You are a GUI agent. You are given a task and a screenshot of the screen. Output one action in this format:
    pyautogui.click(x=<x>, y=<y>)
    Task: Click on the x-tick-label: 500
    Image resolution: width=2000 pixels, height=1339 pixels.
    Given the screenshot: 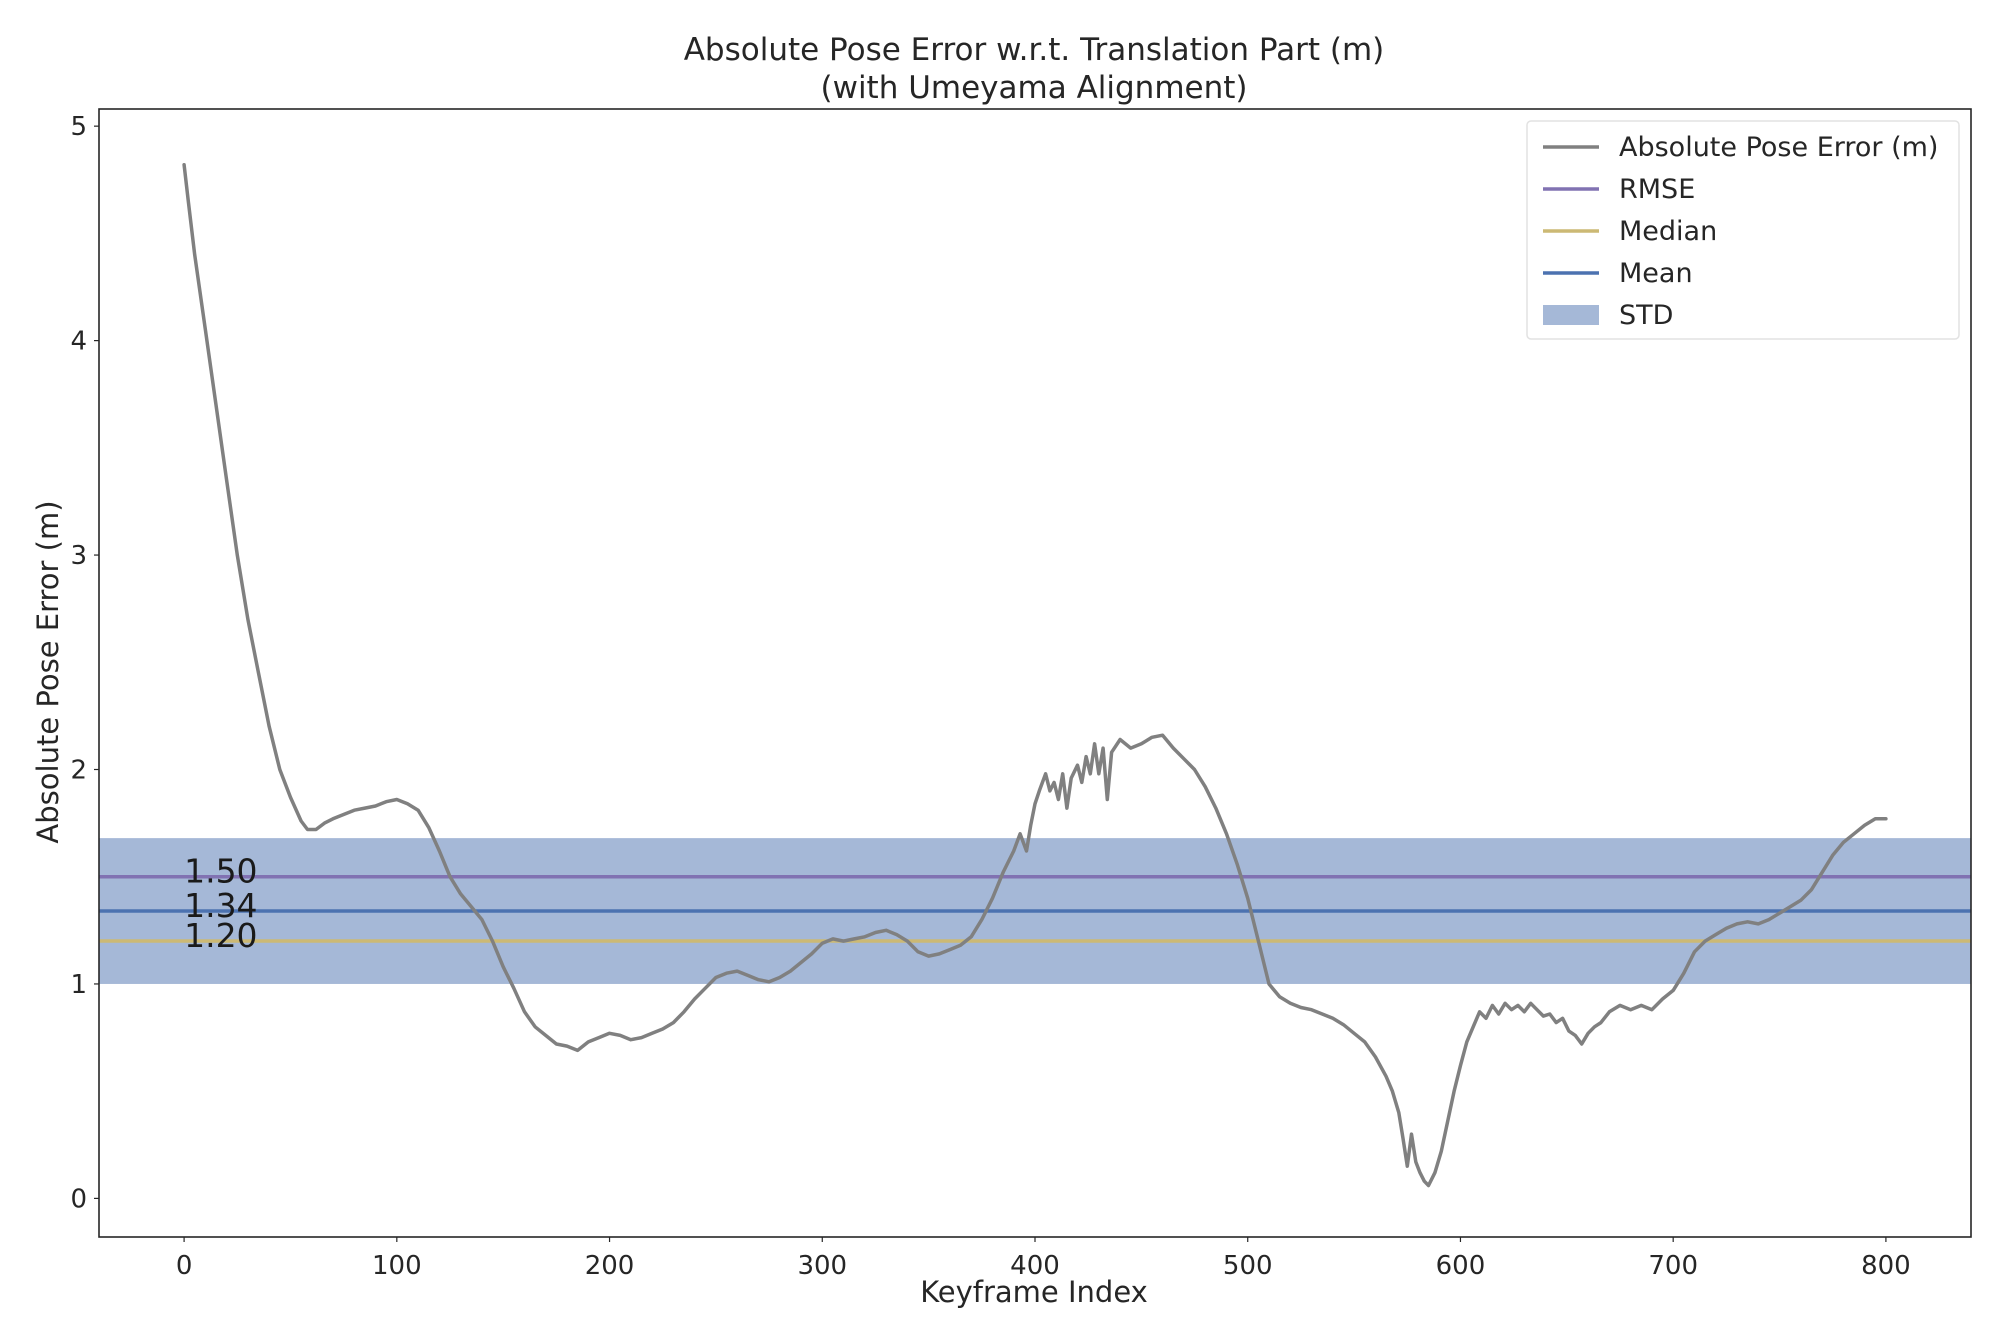 What is the action you would take?
    pyautogui.click(x=1248, y=1266)
    